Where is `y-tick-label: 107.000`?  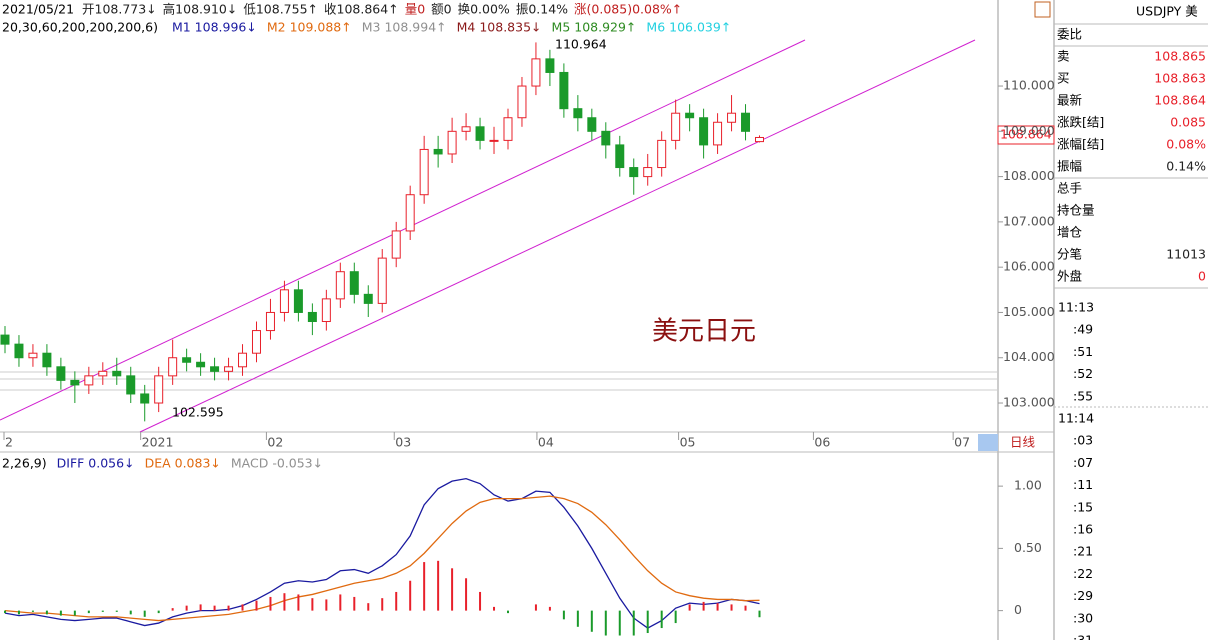 y-tick-label: 107.000 is located at coordinates (1029, 220).